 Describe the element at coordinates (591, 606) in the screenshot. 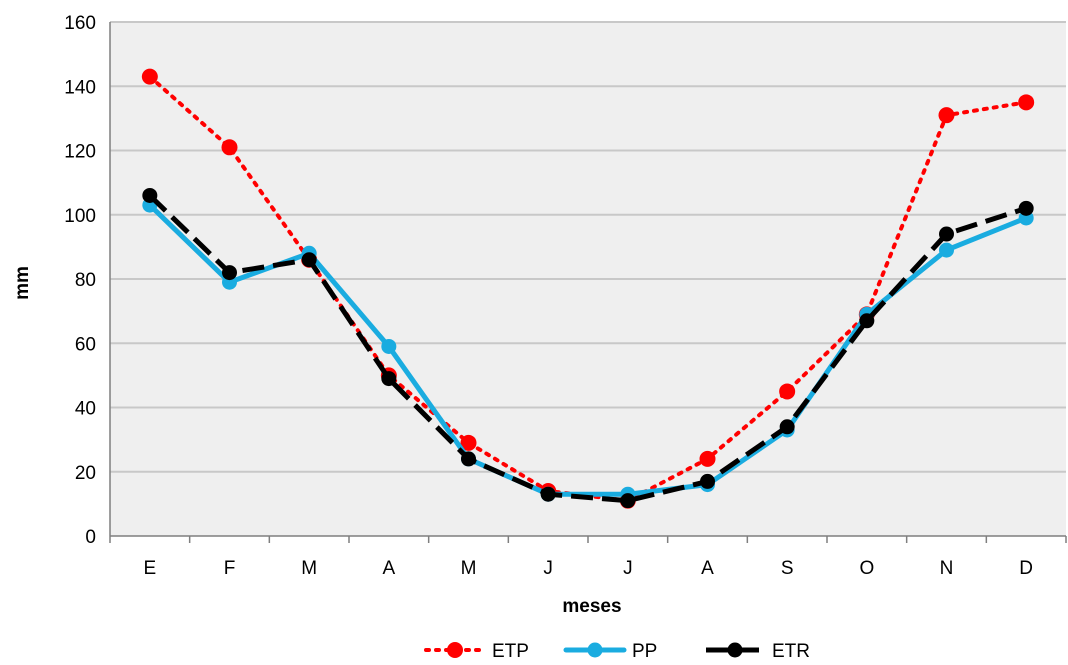

I see `x-axis-label: meses` at that location.